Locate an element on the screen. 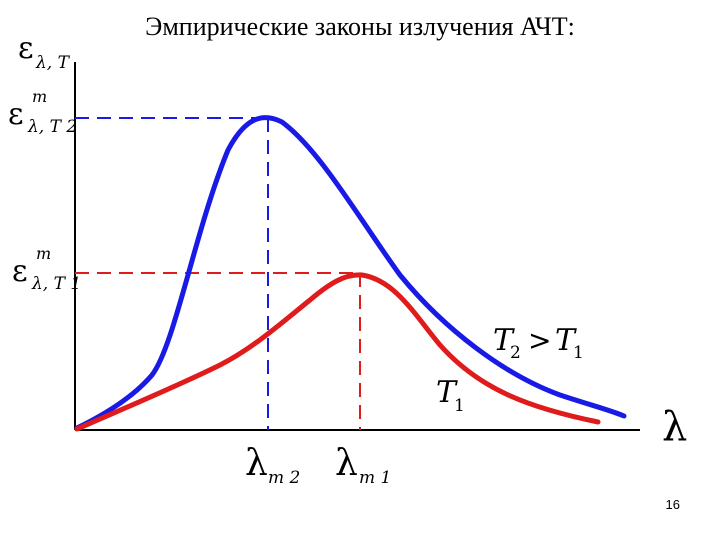 This screenshot has width=720, height=540. curve-t1-label: T 1 is located at coordinates (450, 395).